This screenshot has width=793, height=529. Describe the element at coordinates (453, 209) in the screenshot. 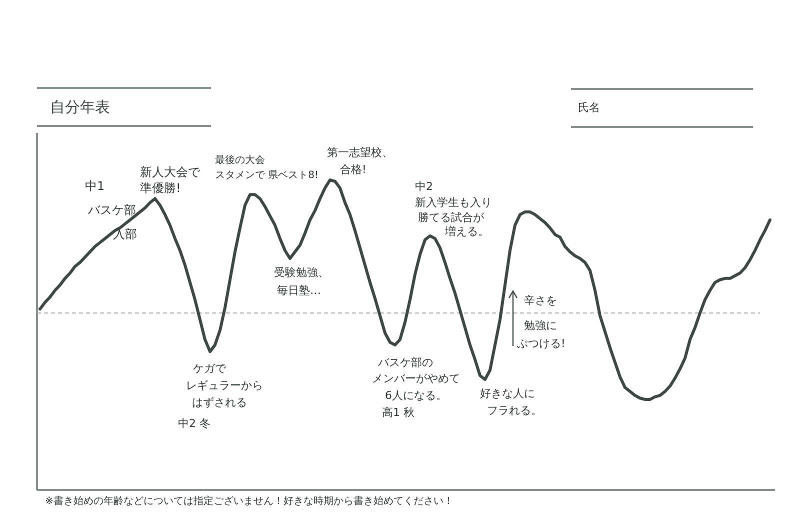

I see `annotation: 中2新入学生も入り勝てる試合が増える。` at that location.